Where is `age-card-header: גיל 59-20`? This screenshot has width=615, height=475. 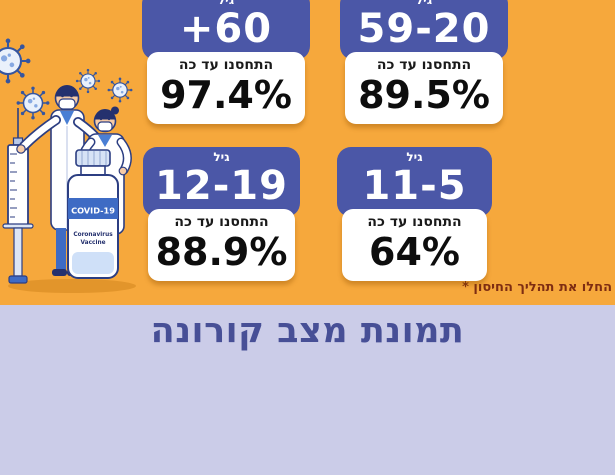
age-card-header: גיל 59-20 is located at coordinates (424, 30).